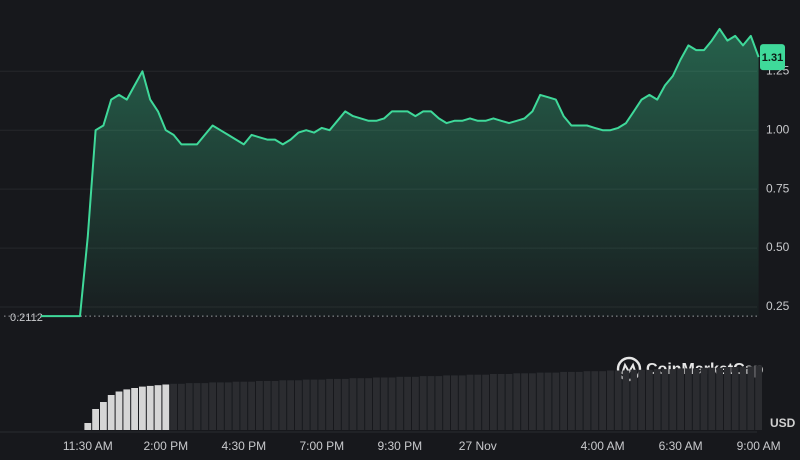  I want to click on x-tick-label: 7:00 PM, so click(321, 446).